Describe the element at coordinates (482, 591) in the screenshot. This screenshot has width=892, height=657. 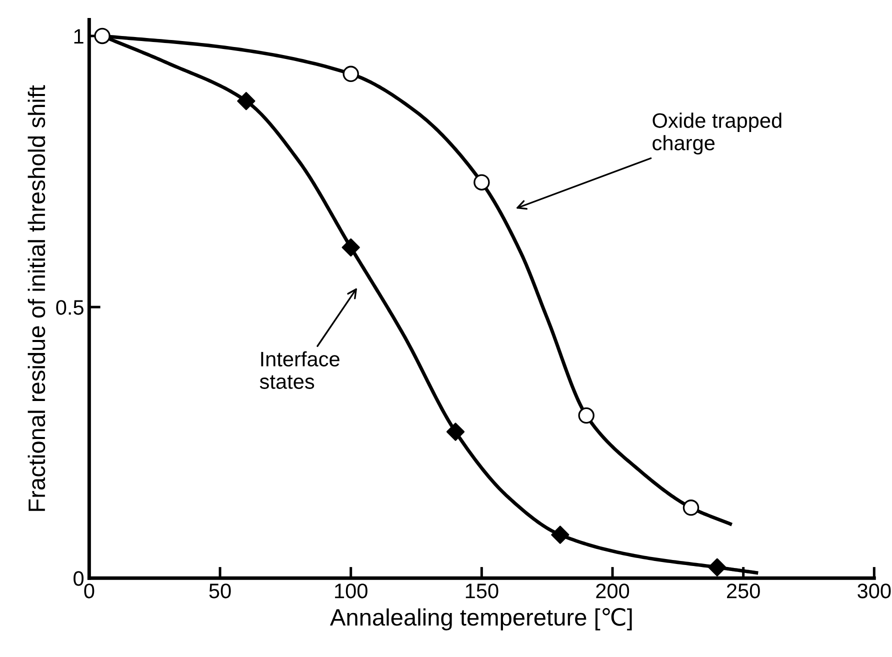
I see `x-tick-label: 150` at that location.